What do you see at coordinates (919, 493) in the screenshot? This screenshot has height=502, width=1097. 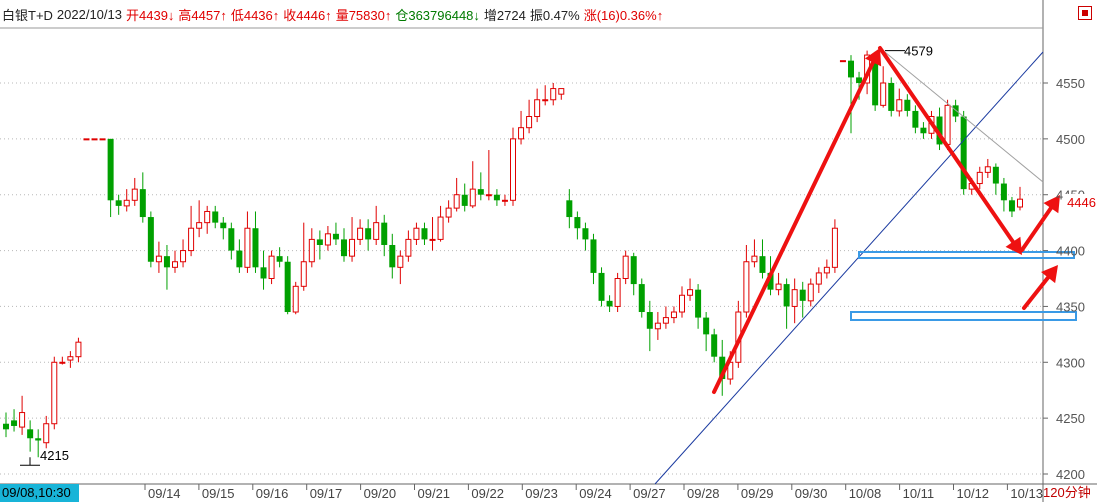 I see `x-tick-label: 10/11` at bounding box center [919, 493].